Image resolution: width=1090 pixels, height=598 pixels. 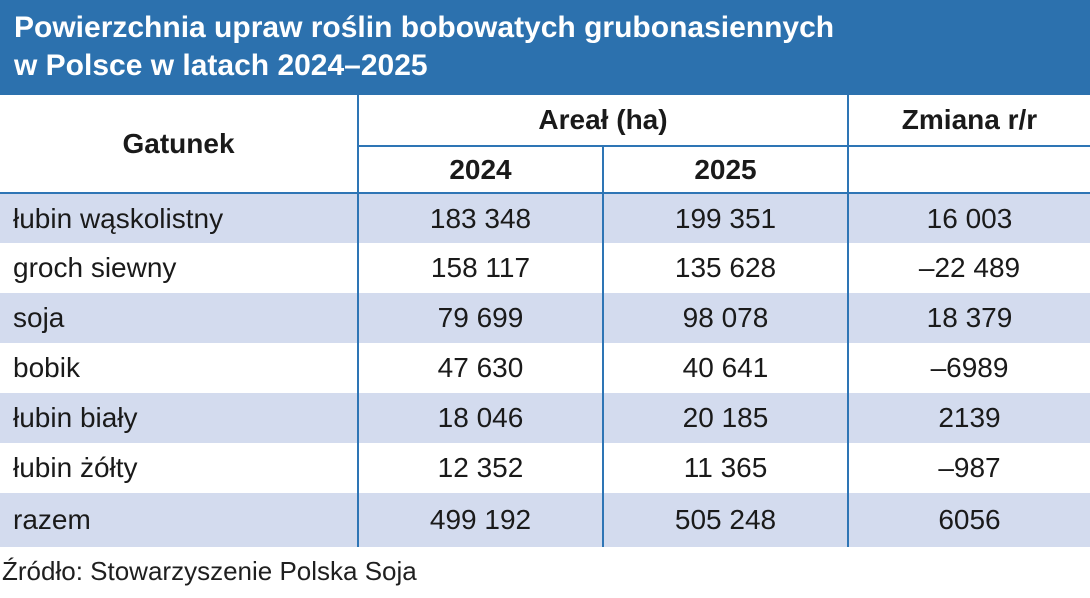 I want to click on change-cell: –22 489, so click(x=969, y=267).